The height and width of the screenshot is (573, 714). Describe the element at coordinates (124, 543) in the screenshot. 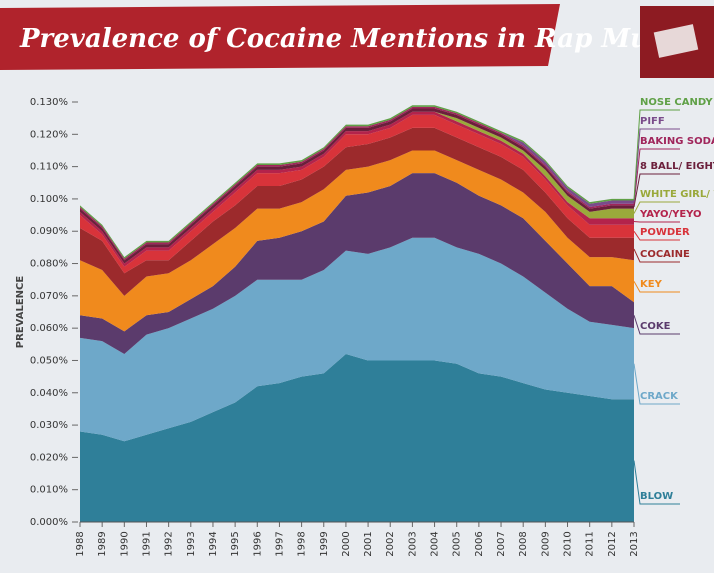

I see `x-tick-label: 1990` at that location.